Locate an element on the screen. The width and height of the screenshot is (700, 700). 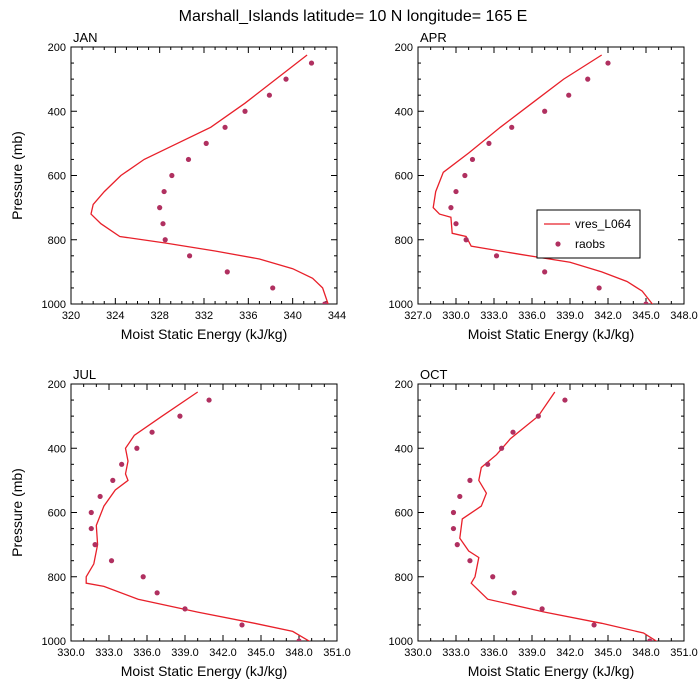
legend-label-model: vres_L064 is located at coordinates (603, 224).